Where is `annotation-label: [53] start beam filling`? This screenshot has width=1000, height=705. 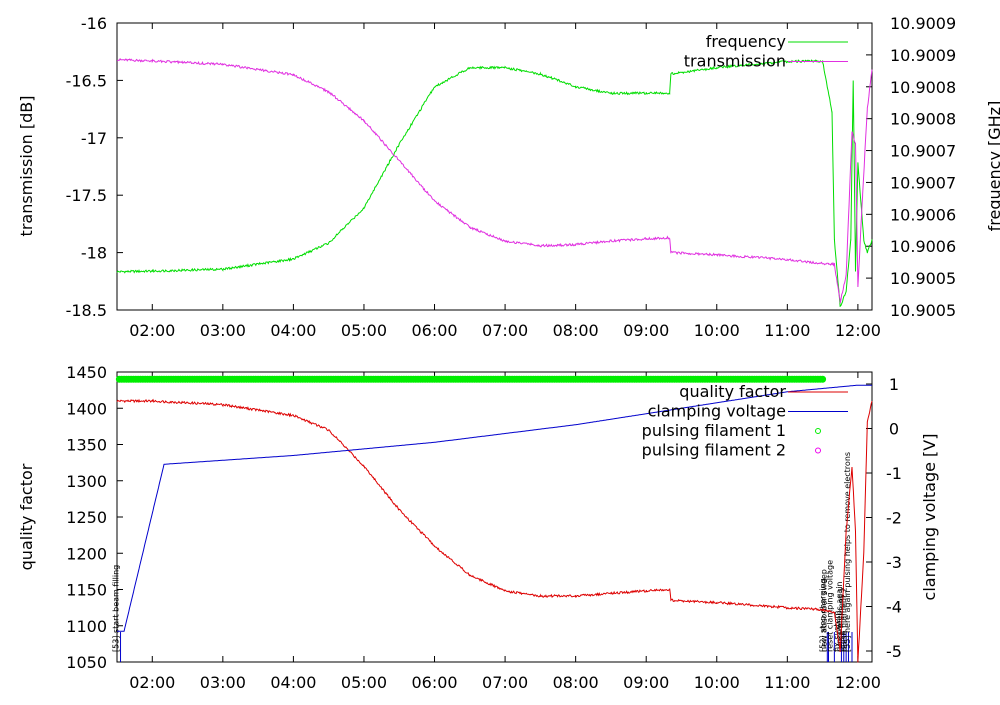
annotation-label: [53] start beam filling is located at coordinates (116, 608).